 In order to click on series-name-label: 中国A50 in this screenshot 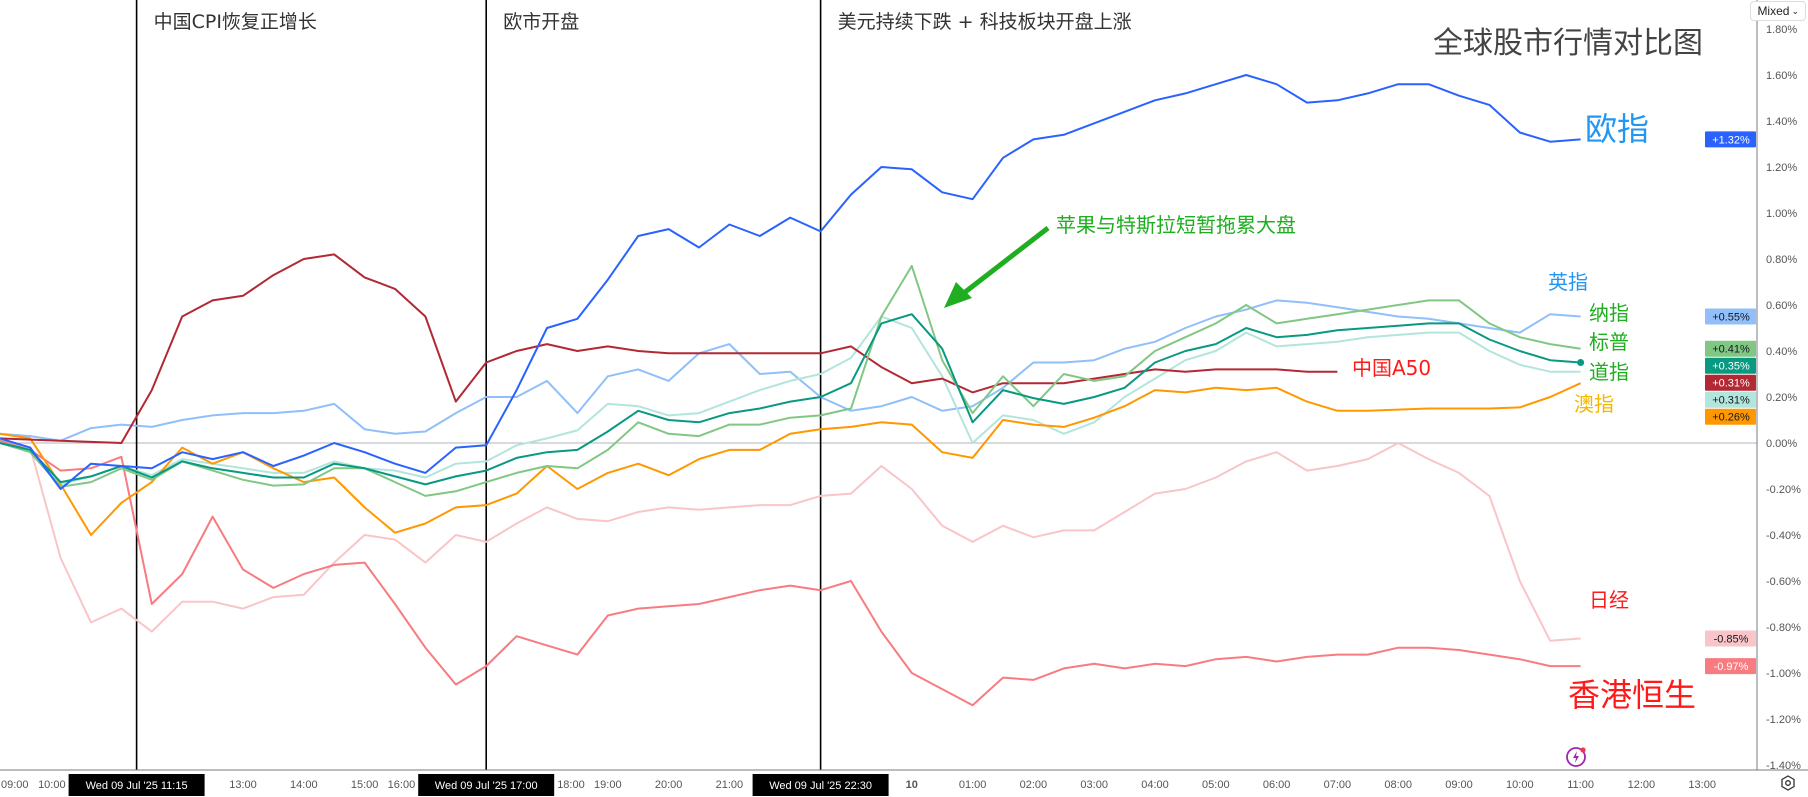, I will do `click(1391, 368)`.